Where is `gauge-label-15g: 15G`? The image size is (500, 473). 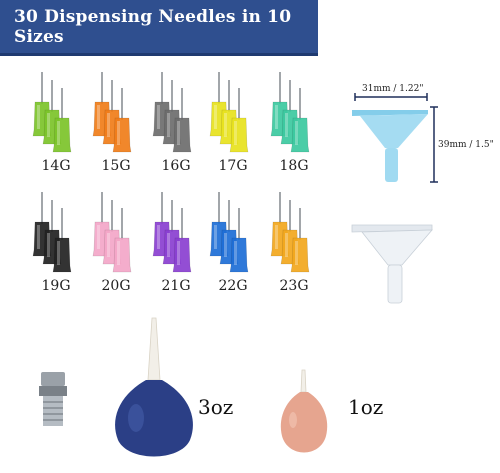
gauge-label-15g: 15G is located at coordinates (116, 166).